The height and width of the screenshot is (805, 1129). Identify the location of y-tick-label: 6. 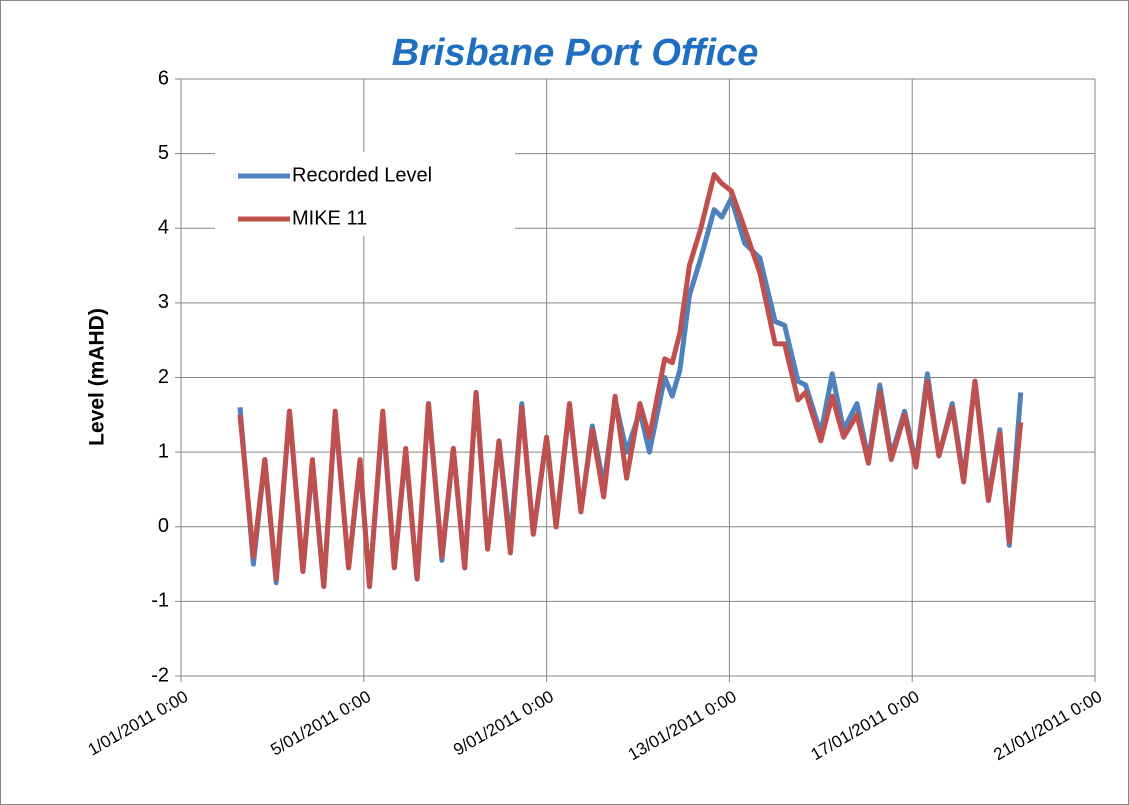
(163, 78).